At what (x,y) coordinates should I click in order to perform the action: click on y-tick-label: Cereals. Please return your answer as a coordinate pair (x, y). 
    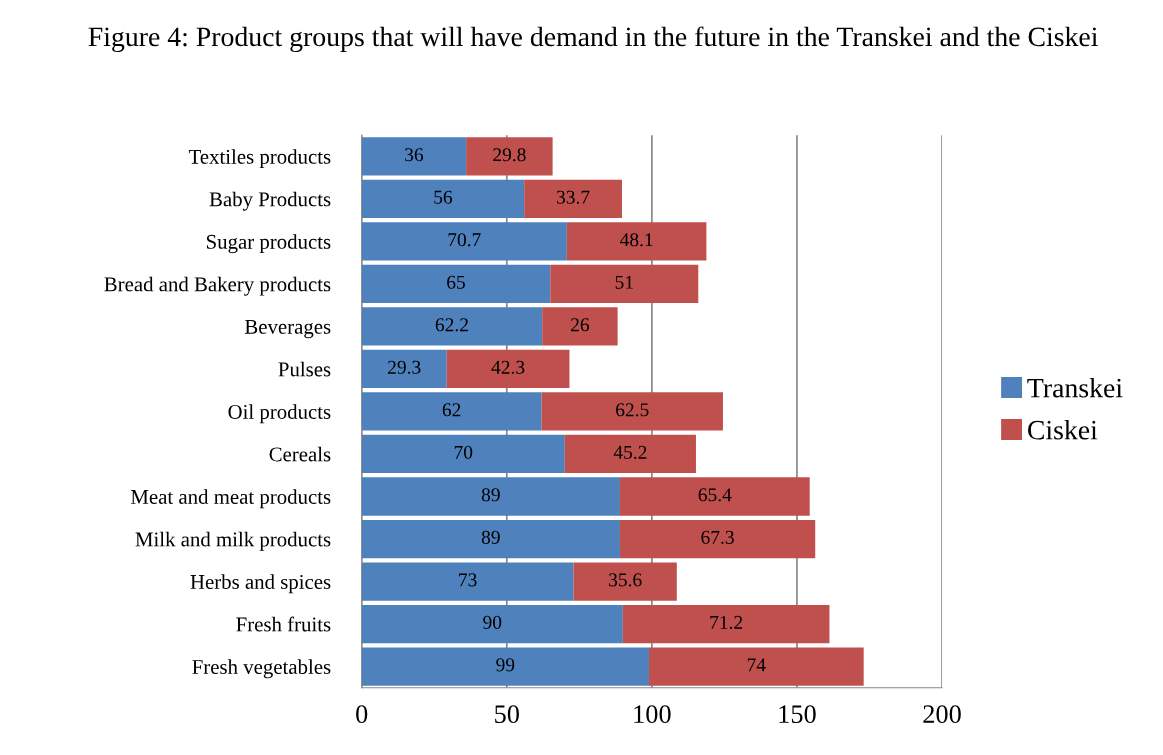
    Looking at the image, I should click on (300, 454).